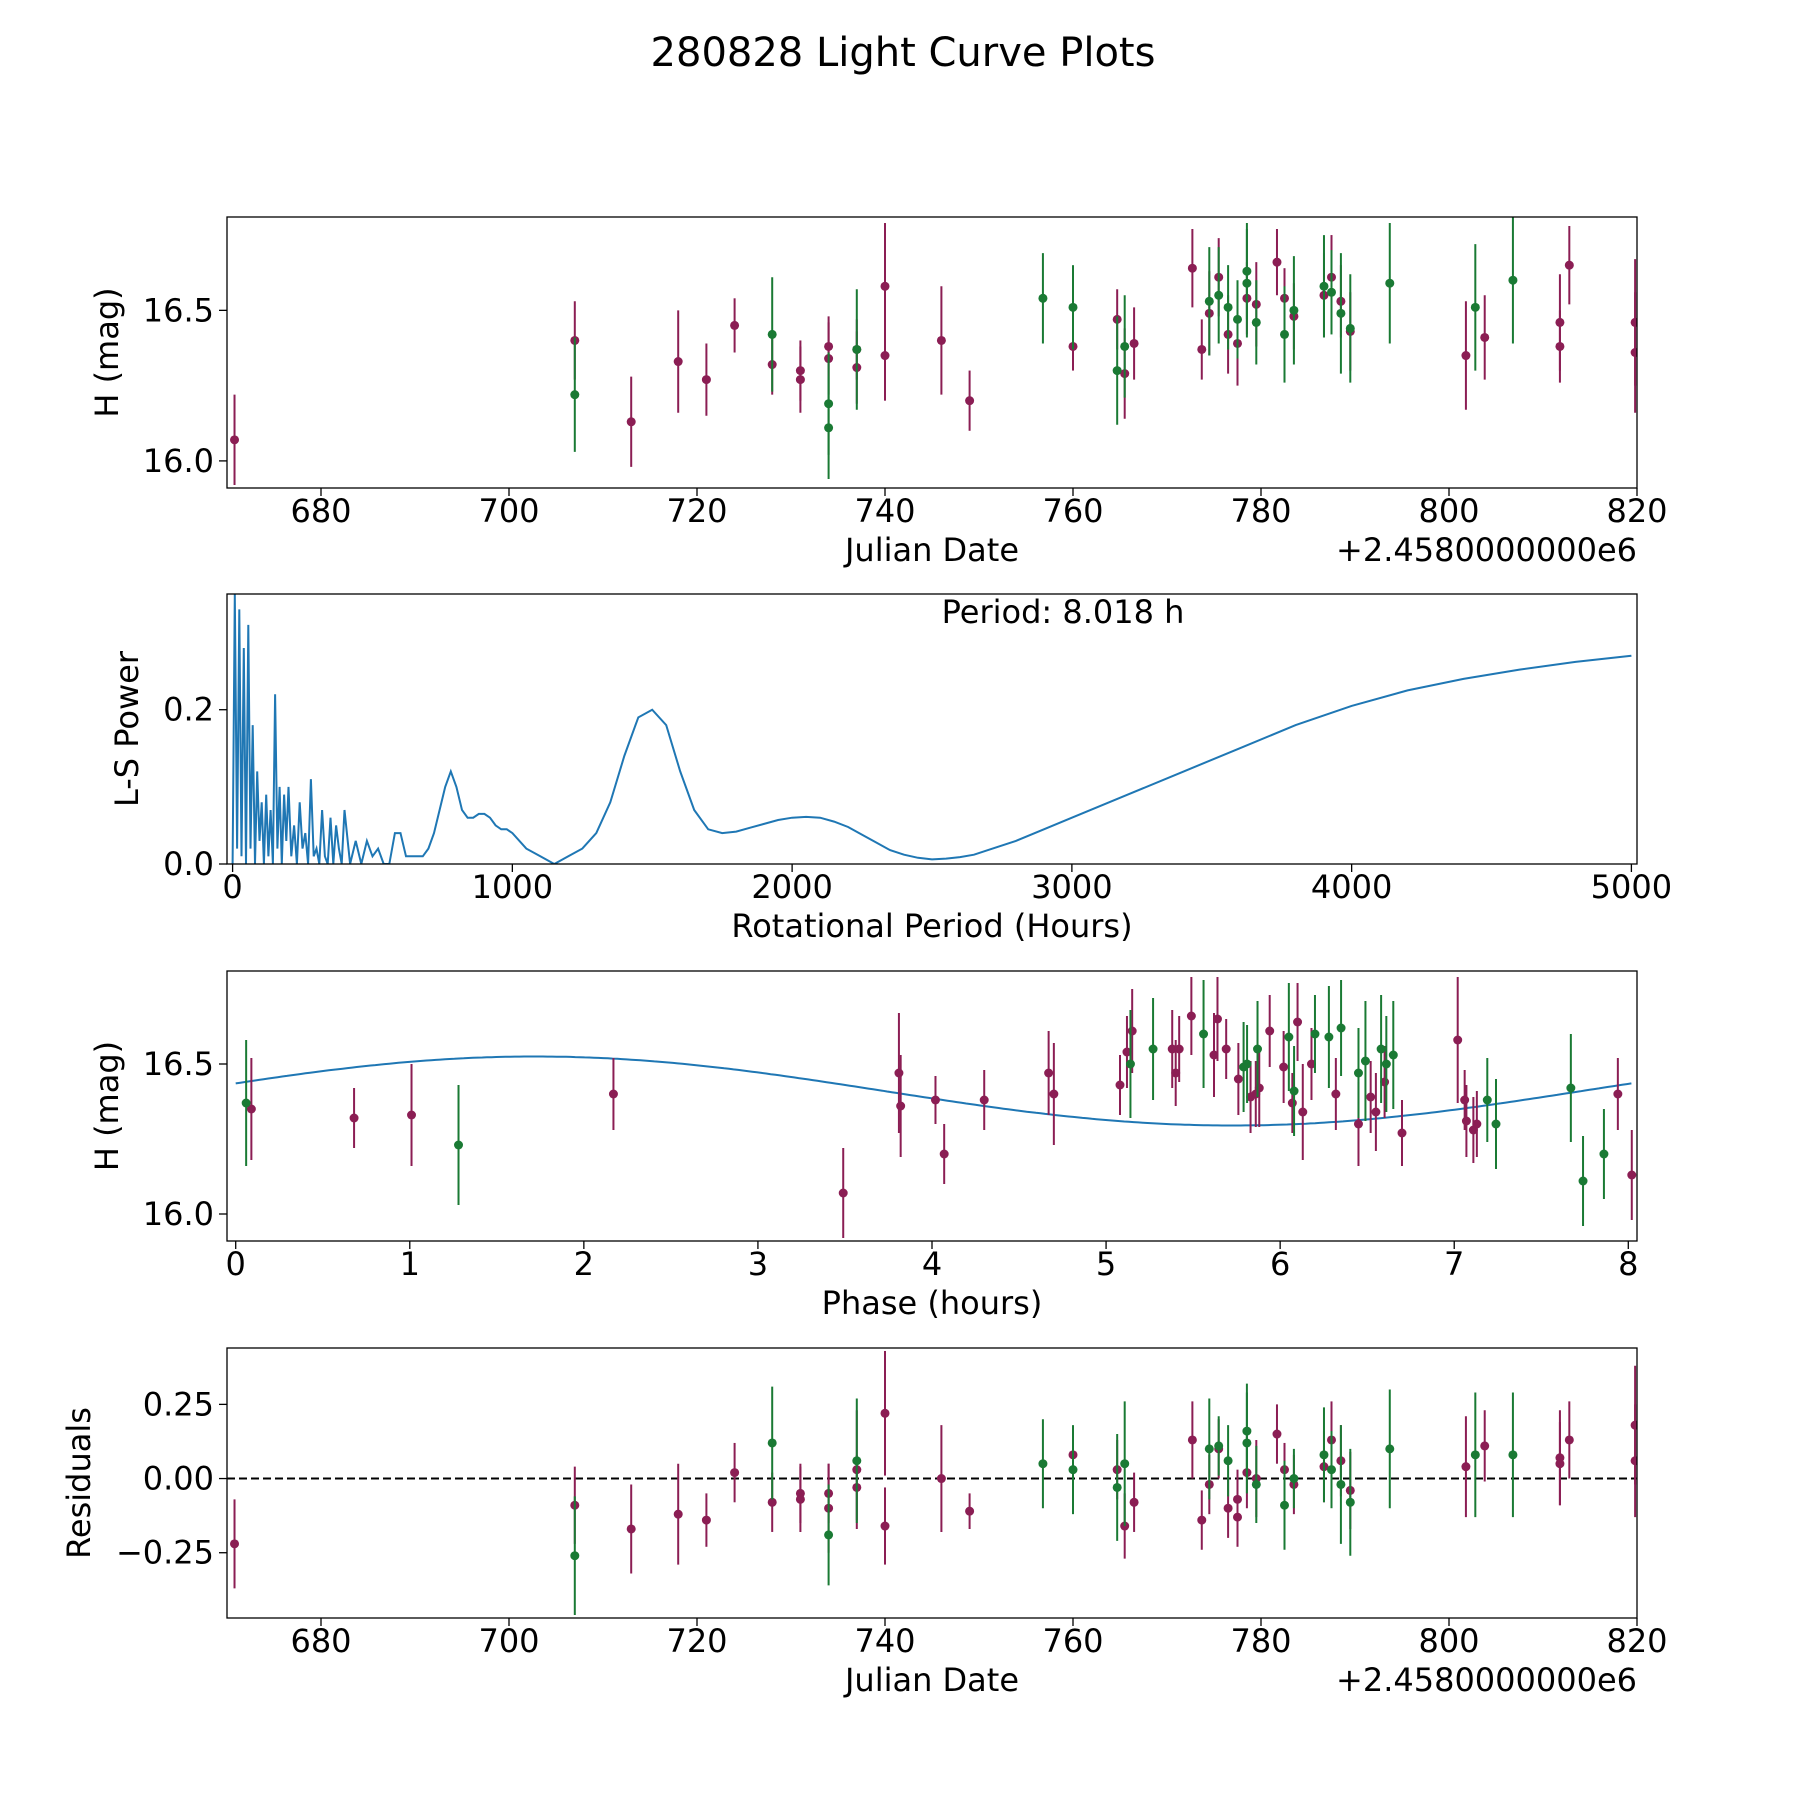 Image resolution: width=1800 pixels, height=1800 pixels. Describe the element at coordinates (236, 1264) in the screenshot. I see `x-tick-label: 0` at that location.